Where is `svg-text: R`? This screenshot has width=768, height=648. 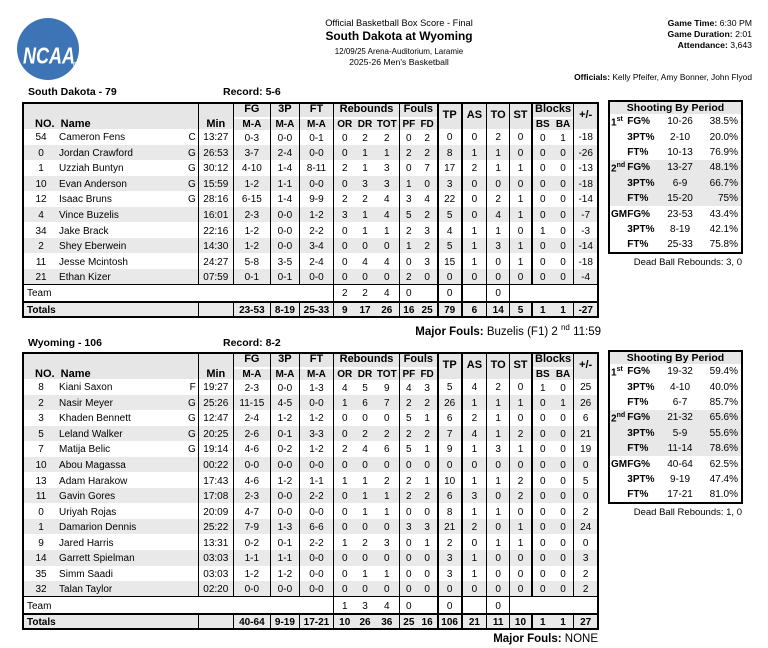 svg-text: R is located at coordinates (75, 65).